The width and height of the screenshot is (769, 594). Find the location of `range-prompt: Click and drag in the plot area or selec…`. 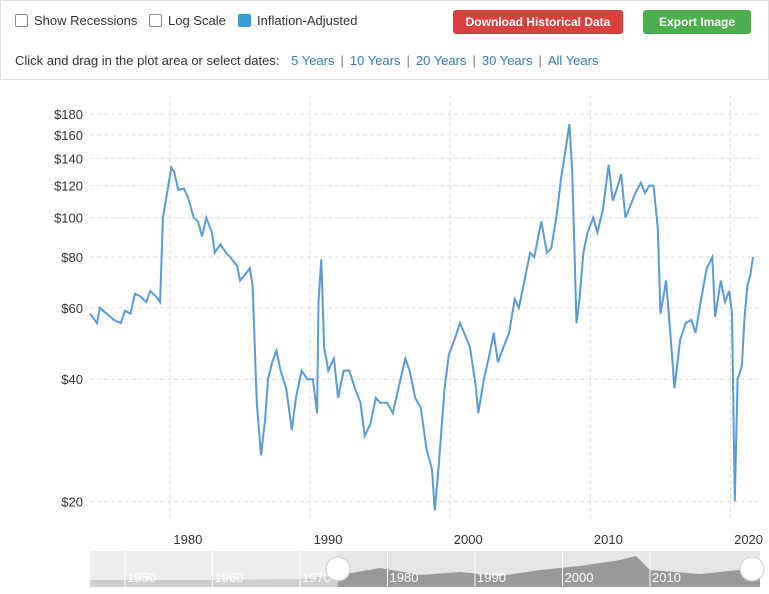

range-prompt: Click and drag in the plot area or selec… is located at coordinates (147, 60).